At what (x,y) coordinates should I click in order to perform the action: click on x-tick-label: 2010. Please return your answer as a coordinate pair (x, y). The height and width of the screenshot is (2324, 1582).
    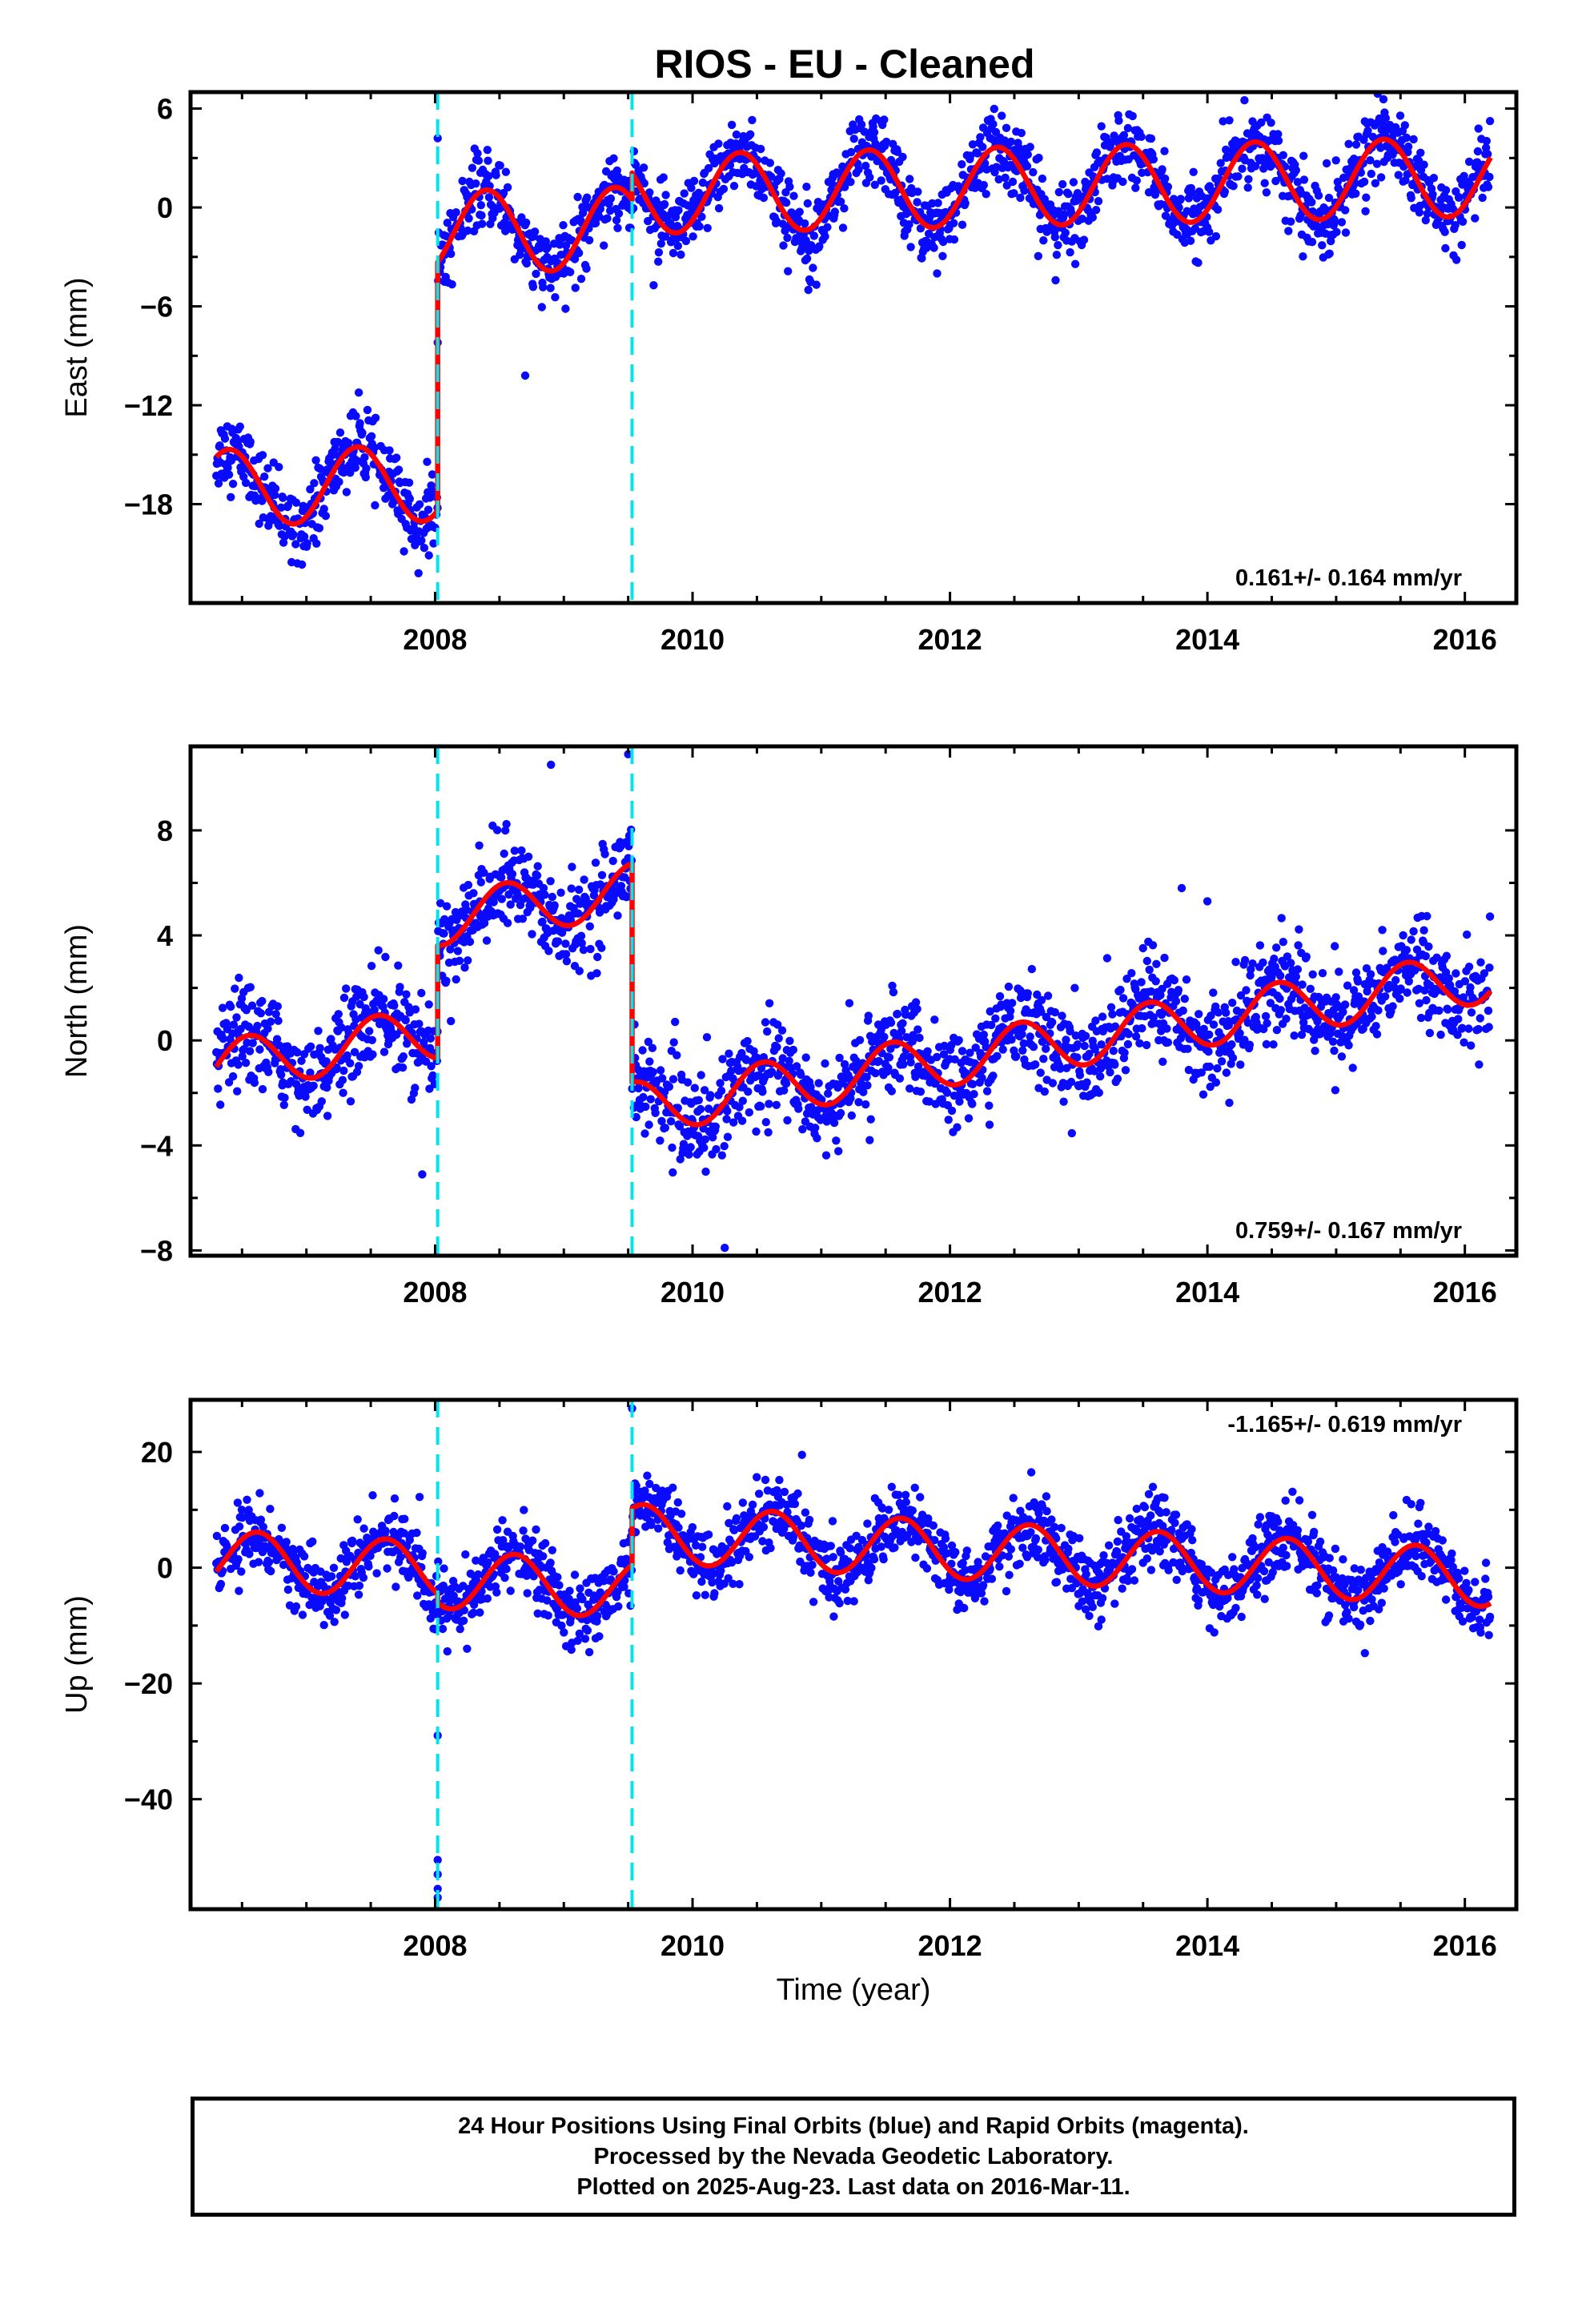
    Looking at the image, I should click on (693, 639).